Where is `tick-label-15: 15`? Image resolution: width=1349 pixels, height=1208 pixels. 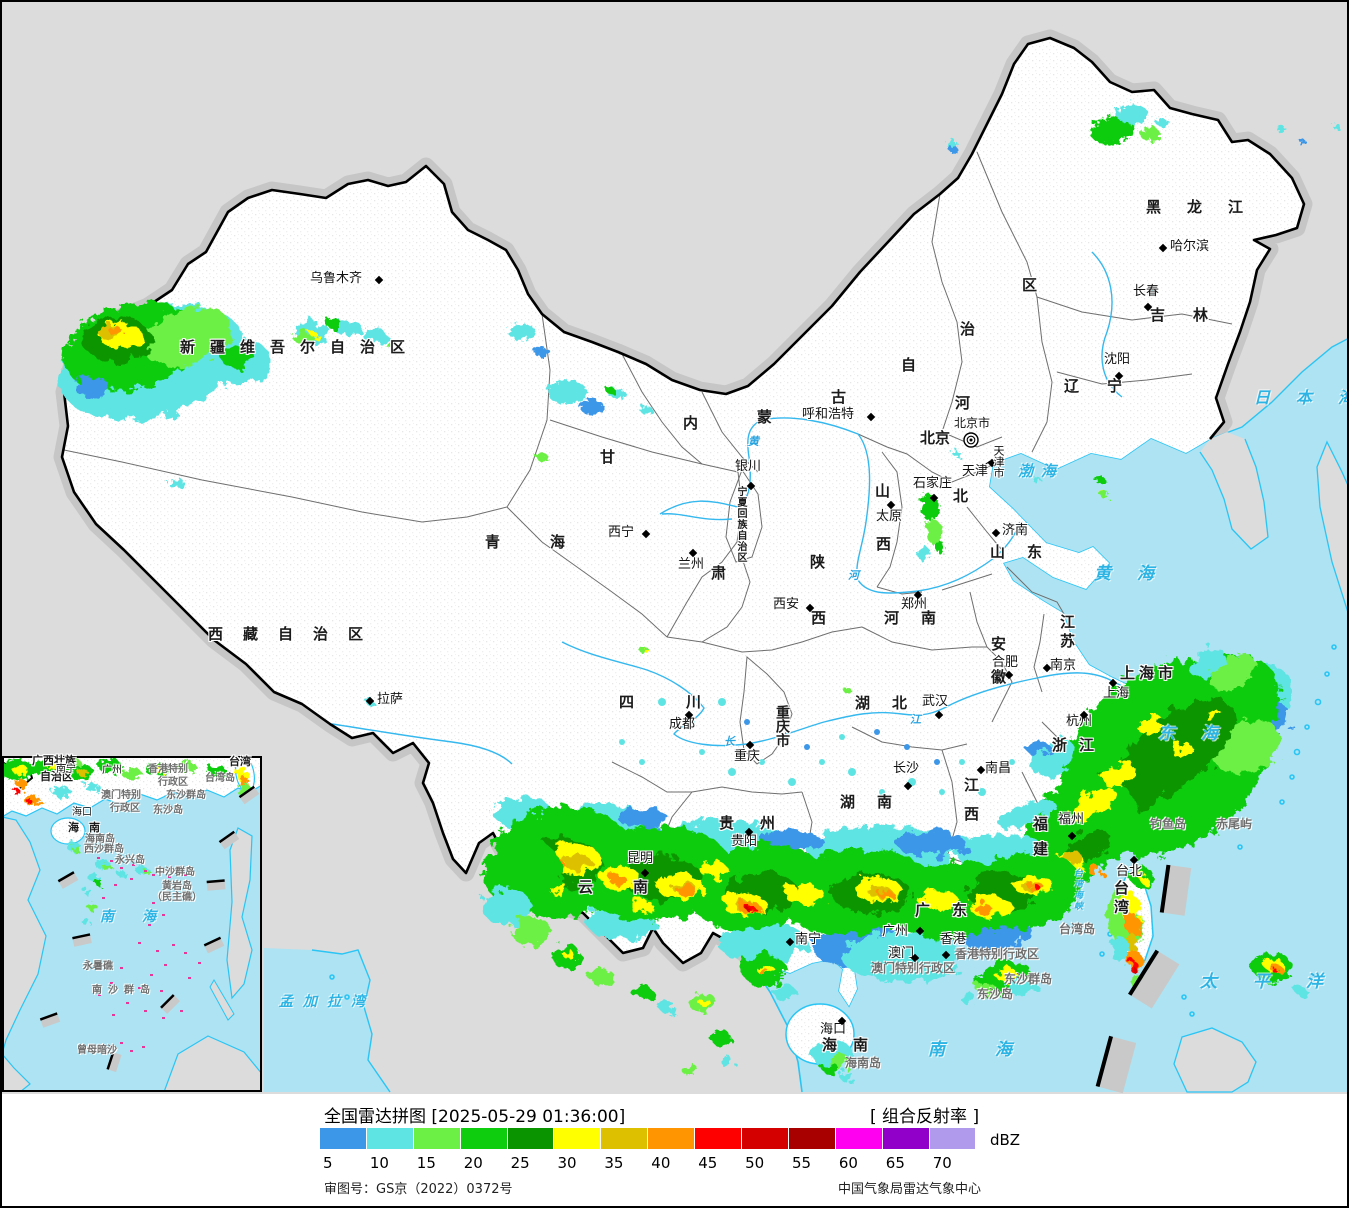 tick-label-15: 15 is located at coordinates (426, 1163).